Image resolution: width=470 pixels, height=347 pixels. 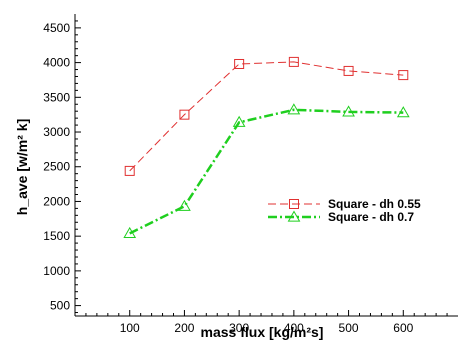 I want to click on y-tick-label: 3500, so click(x=56, y=97).